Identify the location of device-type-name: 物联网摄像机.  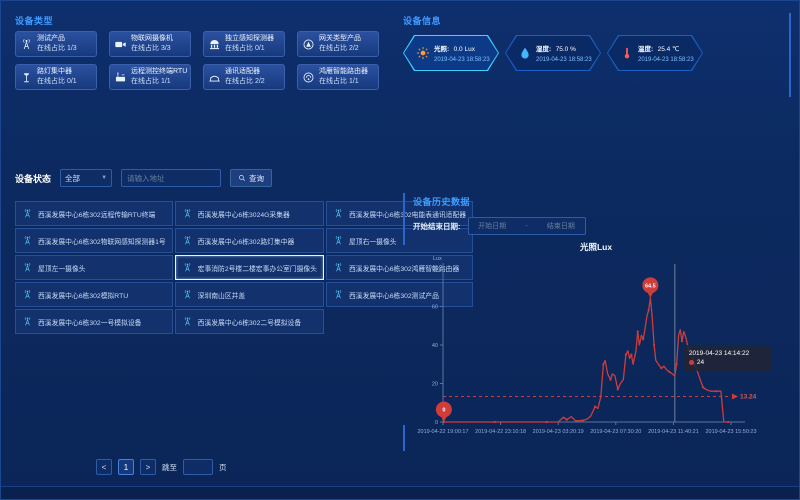
(152, 38).